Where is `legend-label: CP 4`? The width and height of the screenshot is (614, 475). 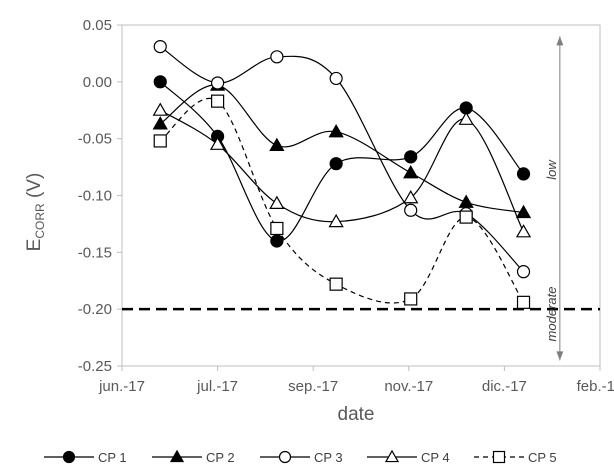
legend-label: CP 4 is located at coordinates (435, 457).